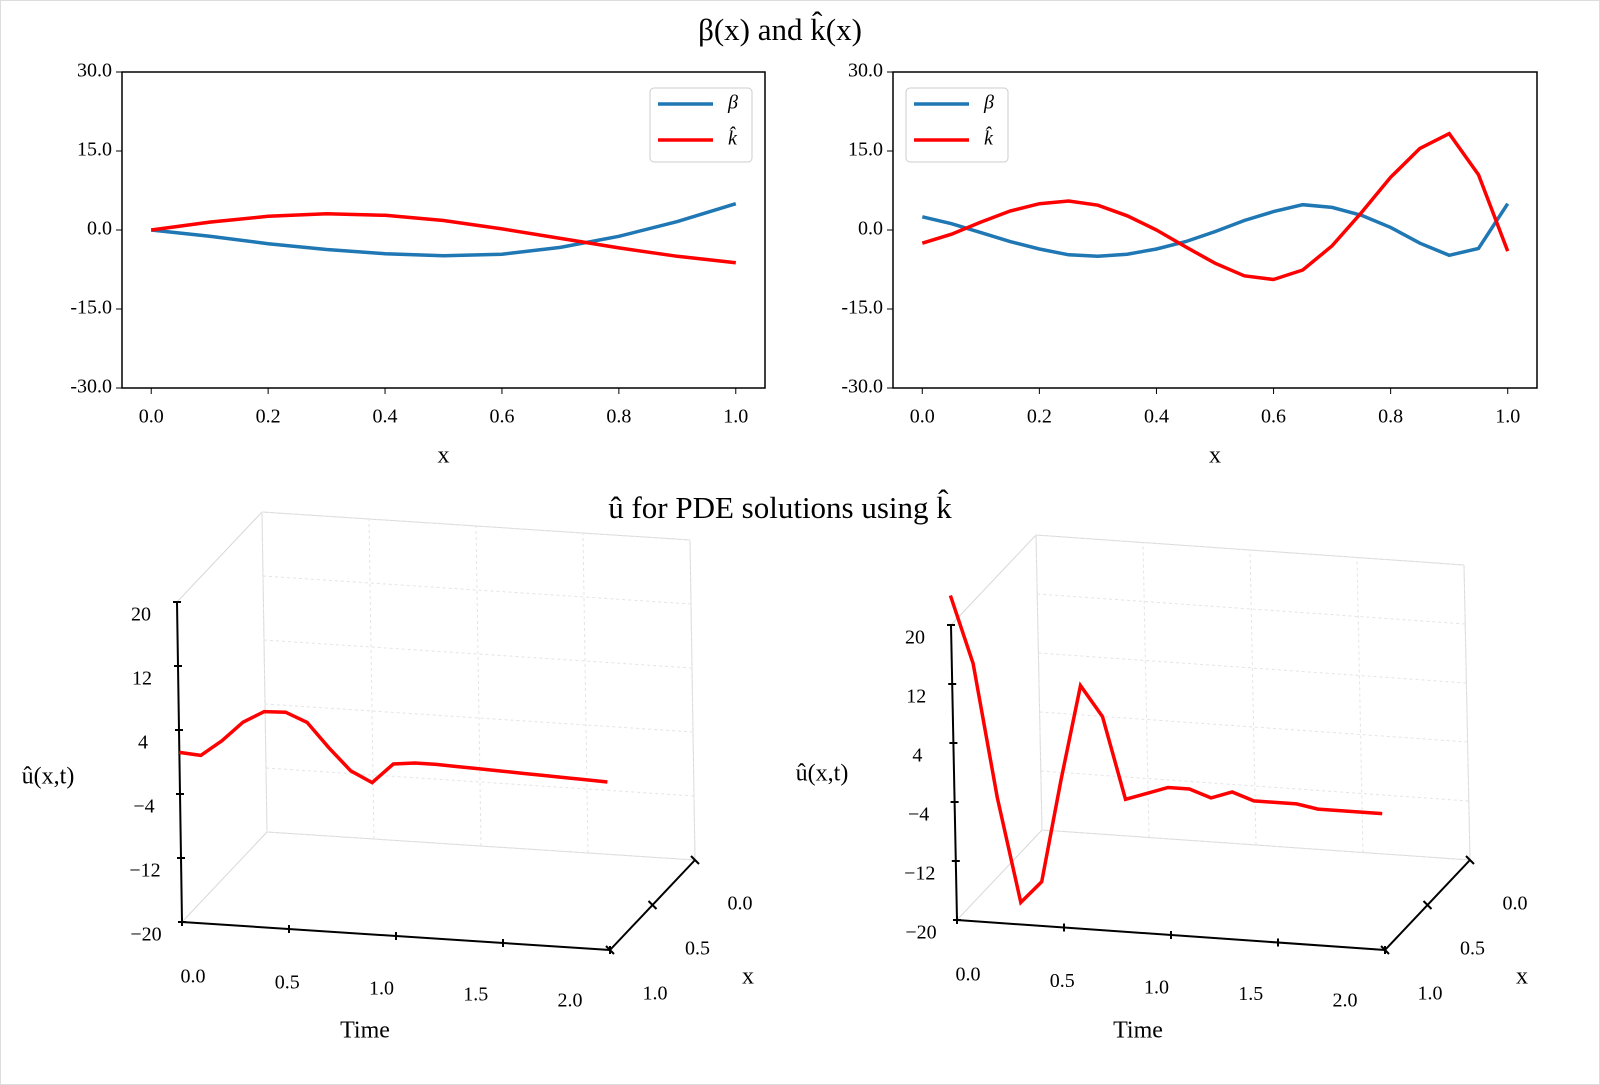  What do you see at coordinates (780, 29) in the screenshot?
I see `suptitle: β(x) and k̂(x)` at bounding box center [780, 29].